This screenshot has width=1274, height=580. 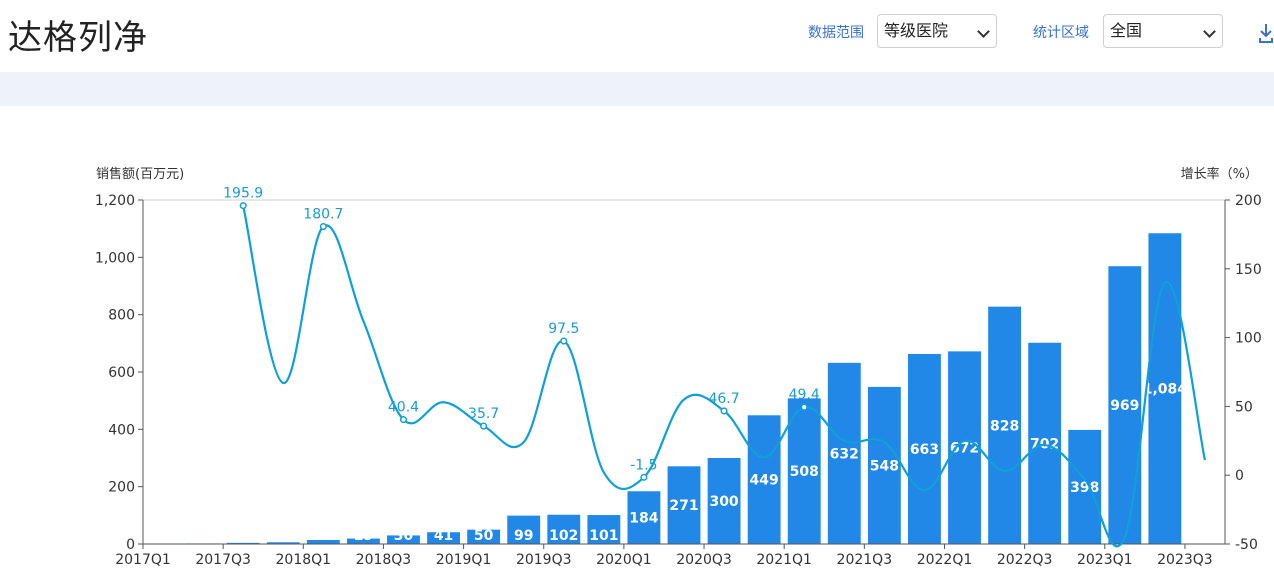 I want to click on bar-label: 632, so click(x=844, y=454).